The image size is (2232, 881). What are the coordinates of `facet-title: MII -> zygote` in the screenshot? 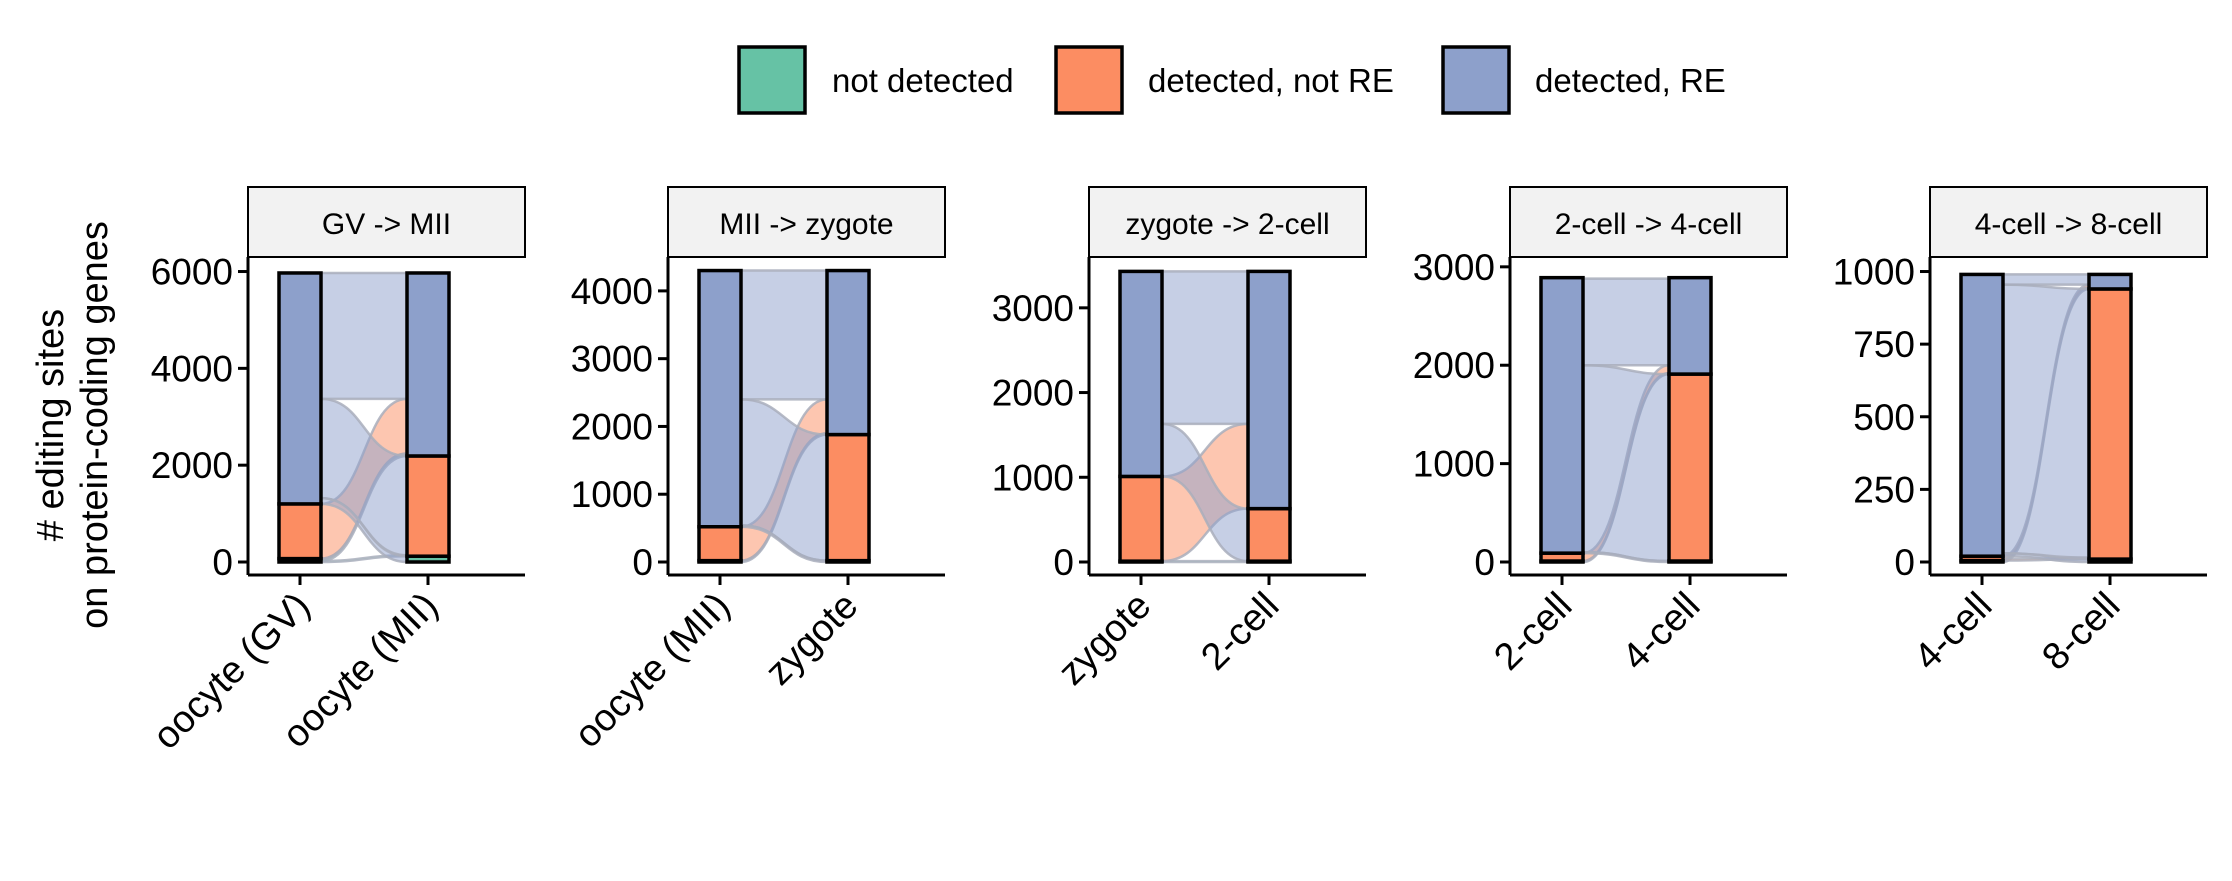 It's located at (806, 224).